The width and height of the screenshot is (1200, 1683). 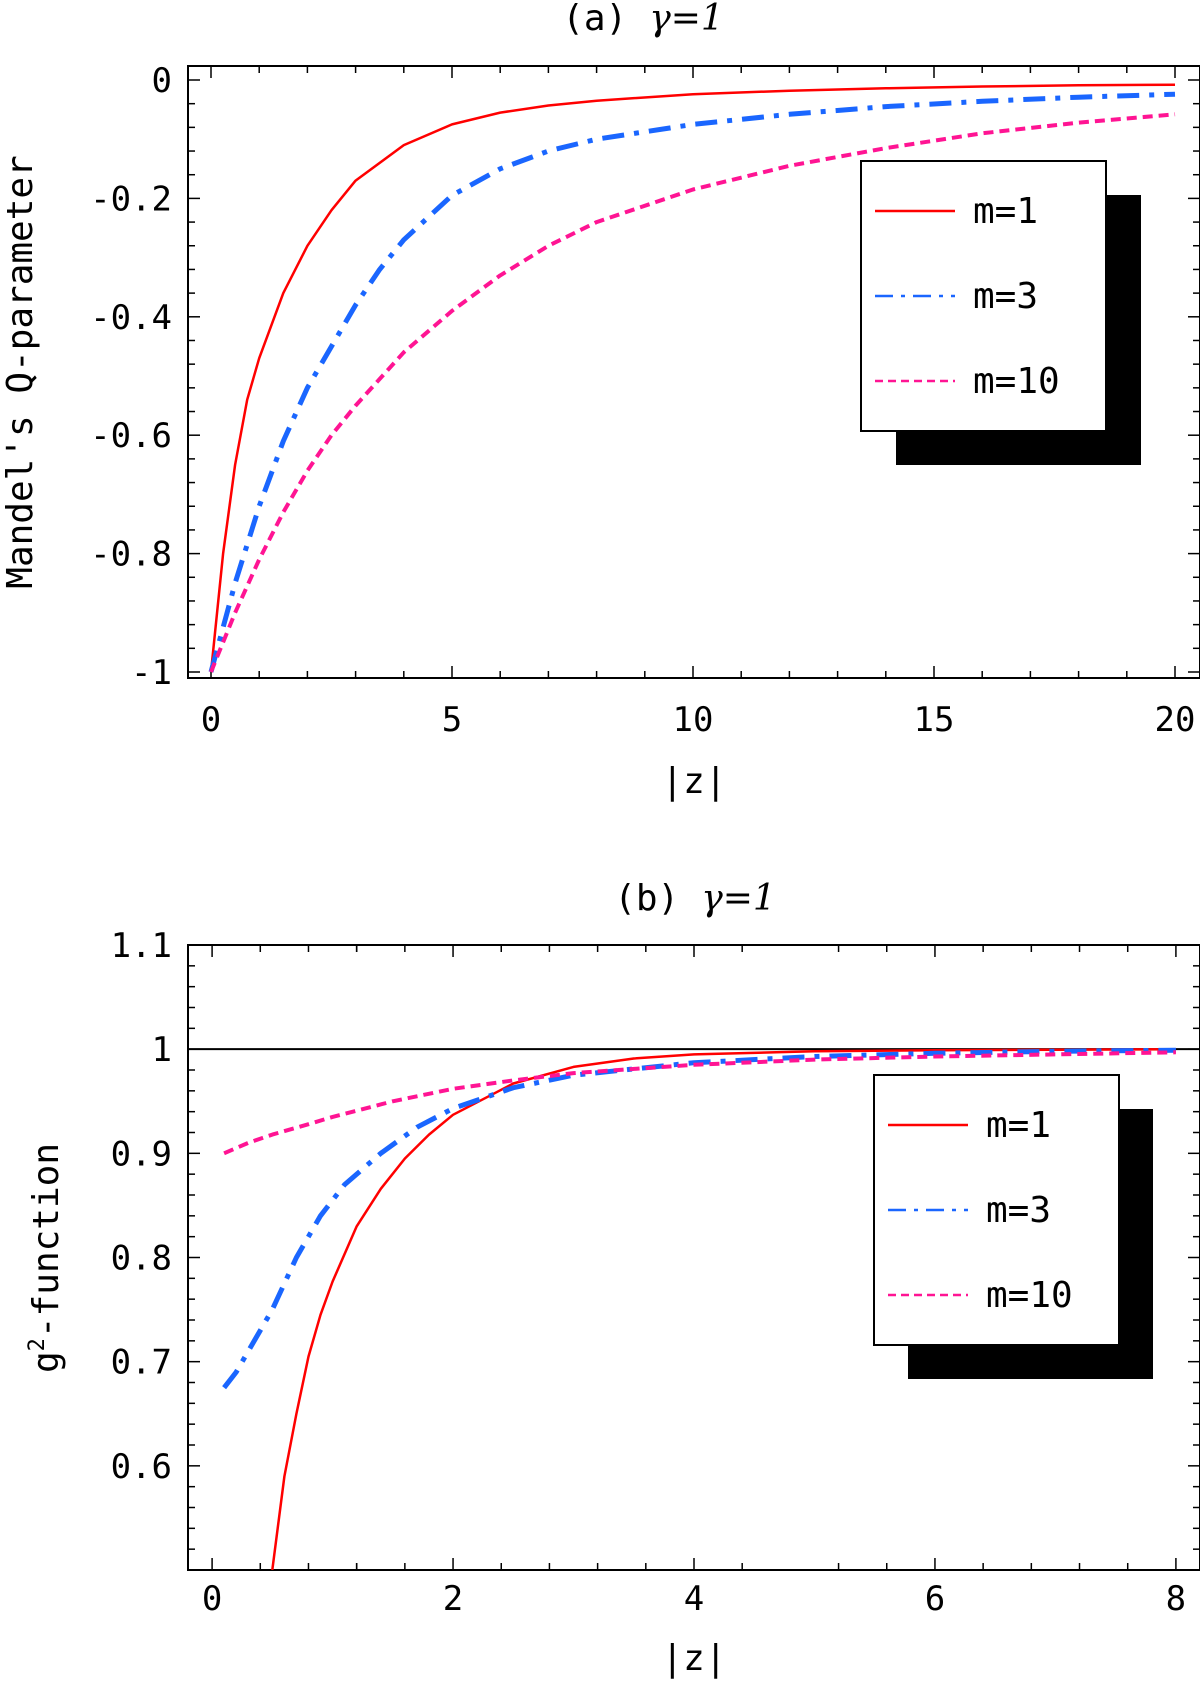 I want to click on b-y-tick-label: 0.7, so click(x=141, y=1363).